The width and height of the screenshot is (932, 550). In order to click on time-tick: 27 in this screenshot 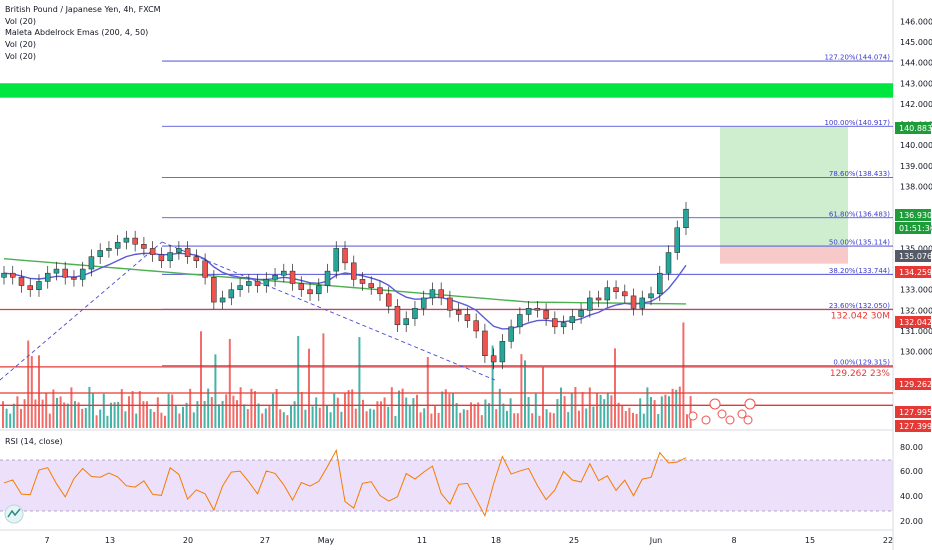, I will do `click(265, 540)`.